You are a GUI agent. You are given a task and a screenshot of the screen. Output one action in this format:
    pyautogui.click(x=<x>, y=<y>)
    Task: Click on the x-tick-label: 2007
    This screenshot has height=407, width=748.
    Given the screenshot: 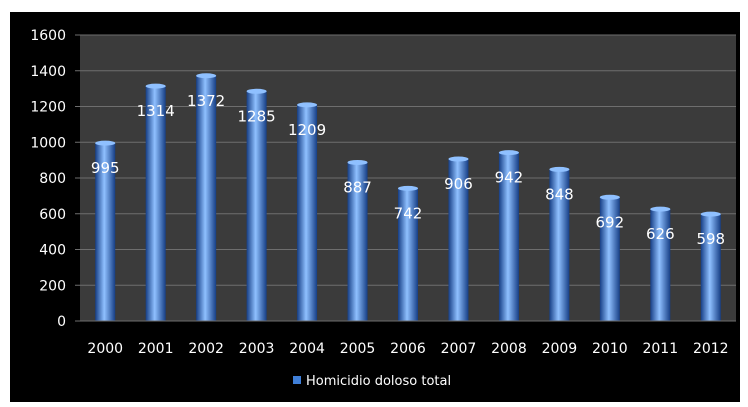 What is the action you would take?
    pyautogui.click(x=459, y=349)
    